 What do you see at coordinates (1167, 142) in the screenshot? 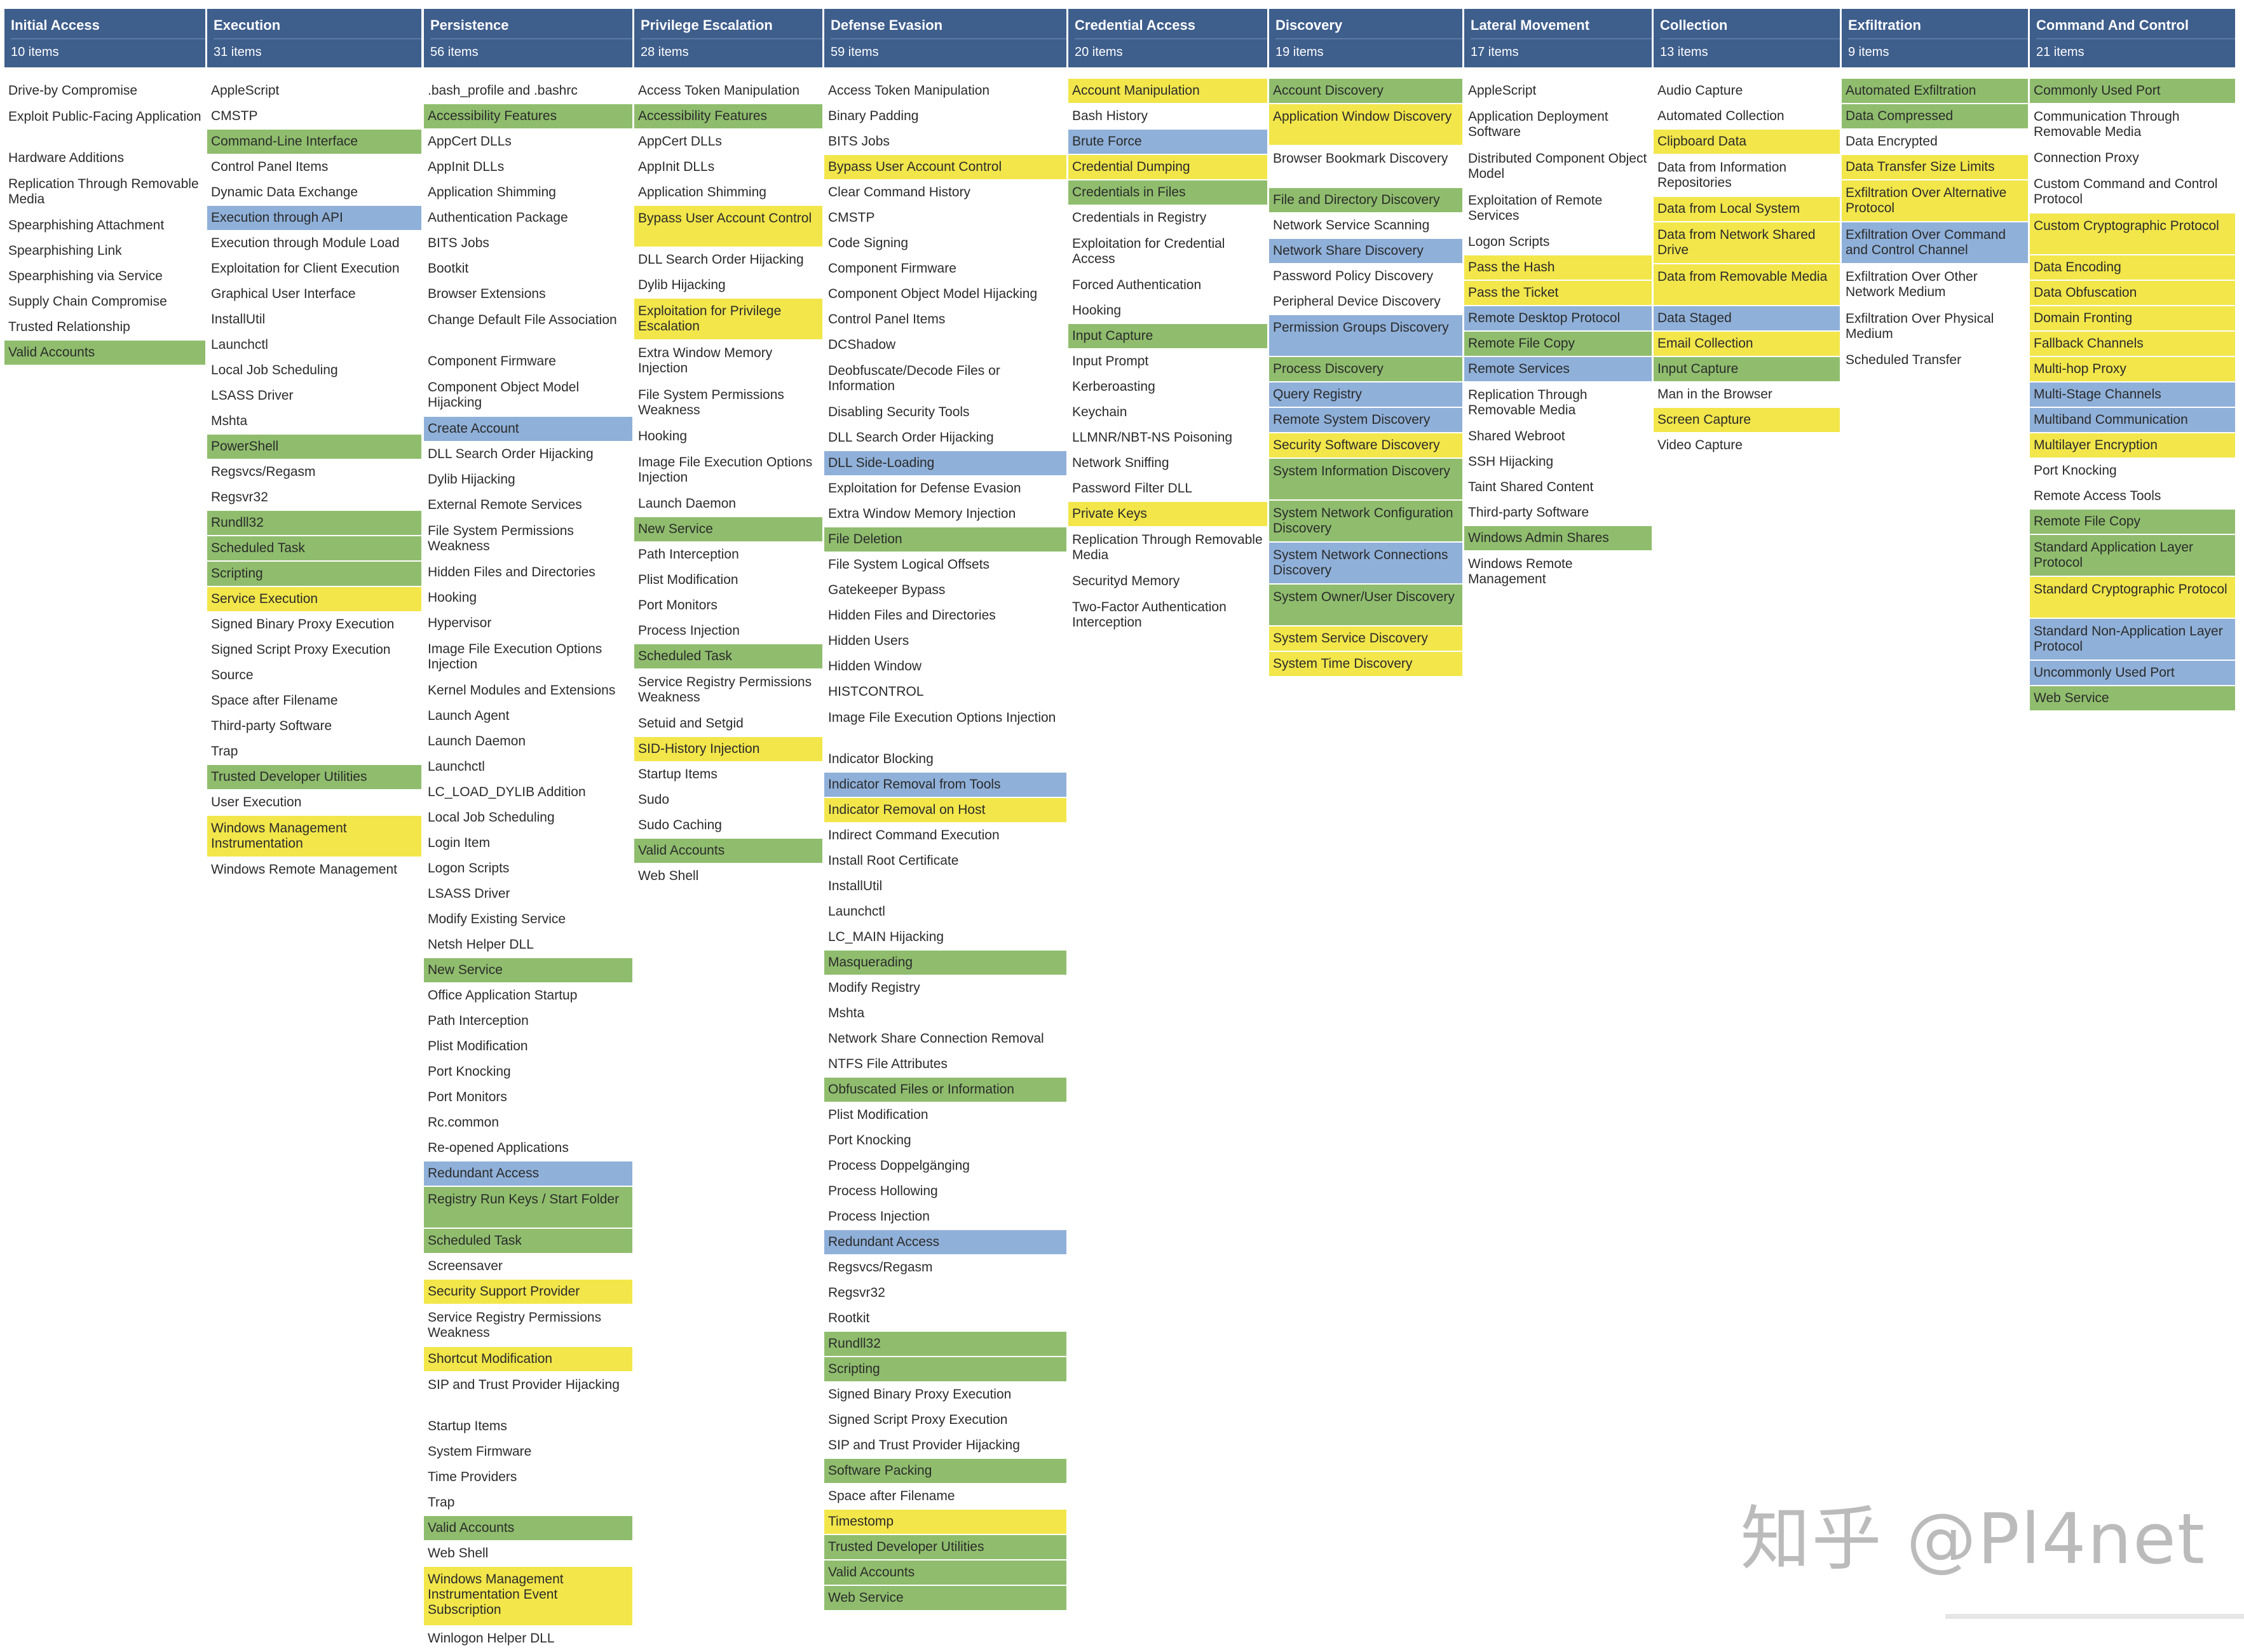
I see `technique-cell: Brute Force` at bounding box center [1167, 142].